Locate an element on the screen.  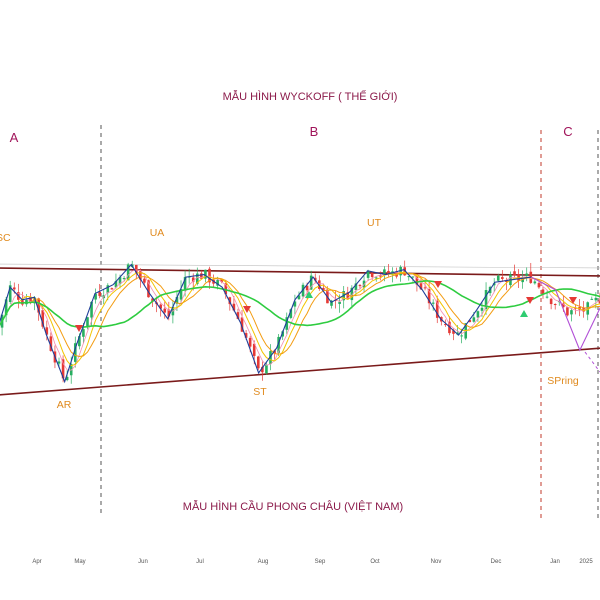
phase-label-a: A is located at coordinates (14, 137).